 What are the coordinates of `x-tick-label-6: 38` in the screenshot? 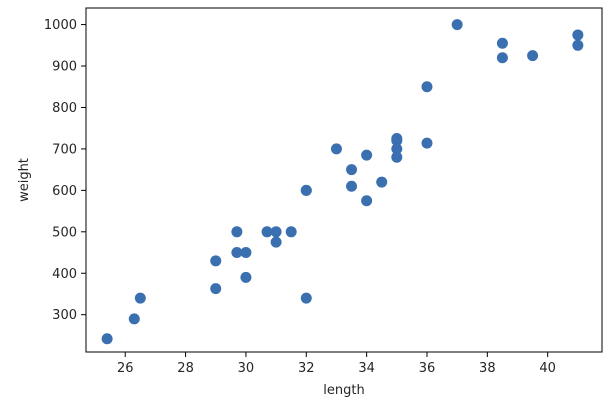 It's located at (487, 368).